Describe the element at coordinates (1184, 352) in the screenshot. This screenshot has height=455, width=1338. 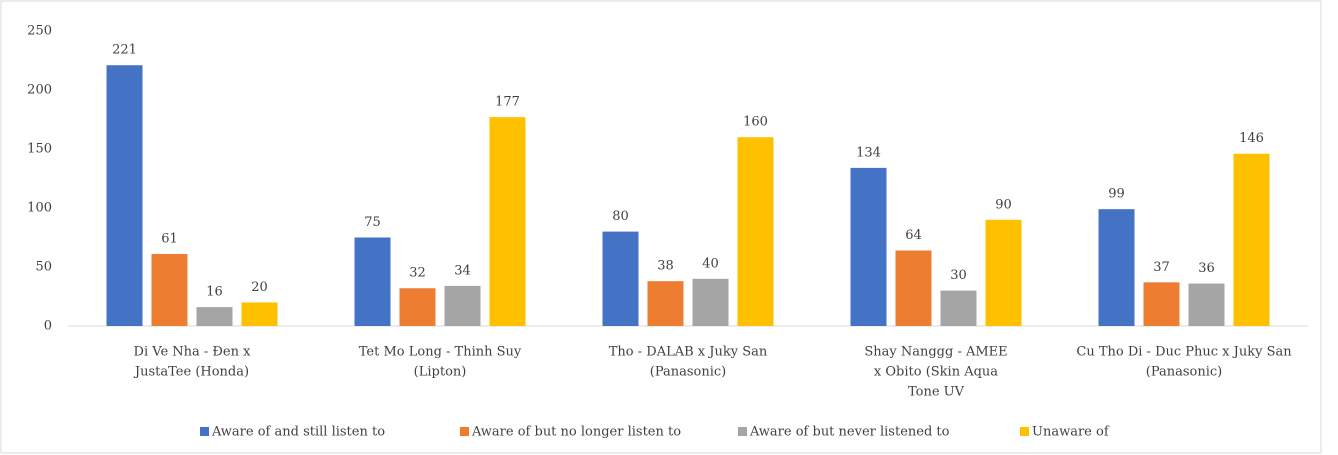
I see `x-tick-label: Cu Tho Di - Duc Phuc x Juky San` at that location.